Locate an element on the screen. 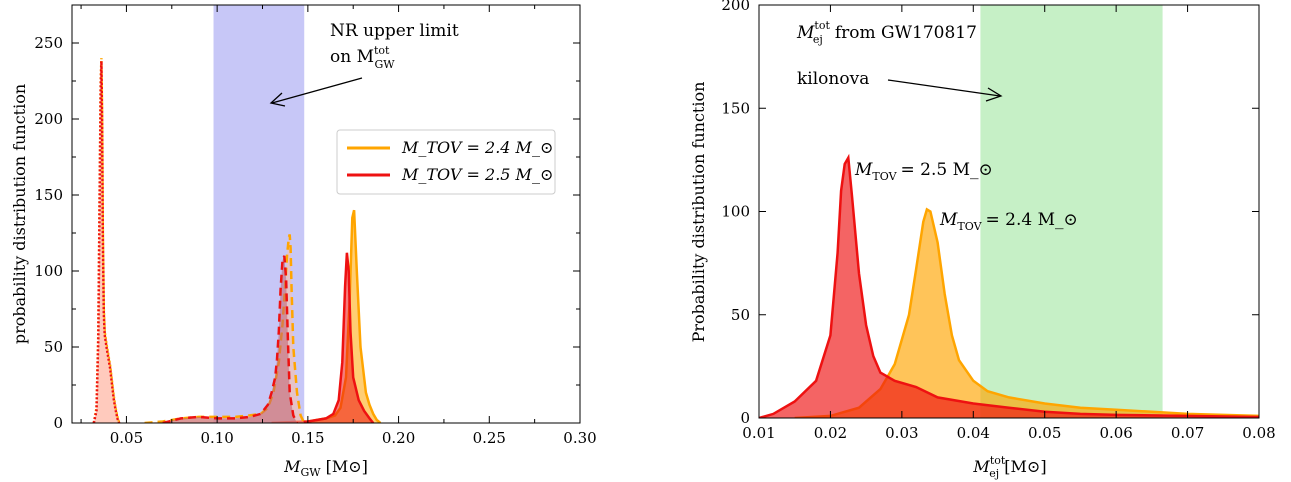 This screenshot has width=1291, height=482. left-y-axis-label: probability distribution function is located at coordinates (19, 214).